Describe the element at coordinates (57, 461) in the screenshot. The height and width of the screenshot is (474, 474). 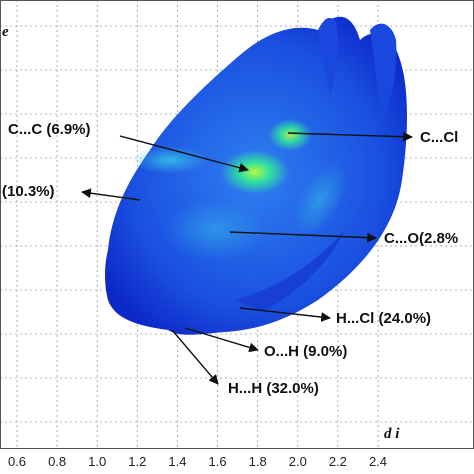
I see `x-tick-label: 0.8` at that location.